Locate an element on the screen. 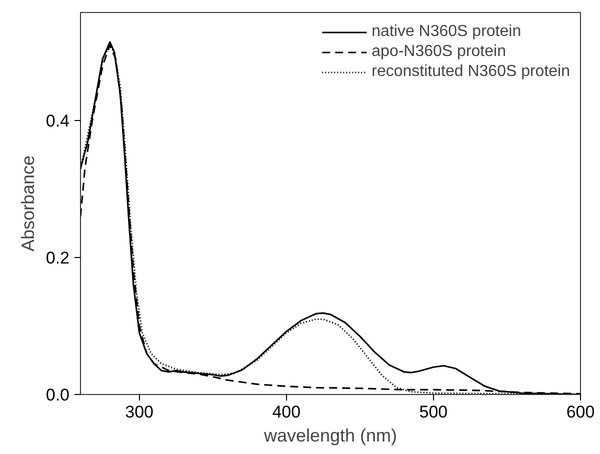  legend-label: reconstituted N360S protein is located at coordinates (471, 72).